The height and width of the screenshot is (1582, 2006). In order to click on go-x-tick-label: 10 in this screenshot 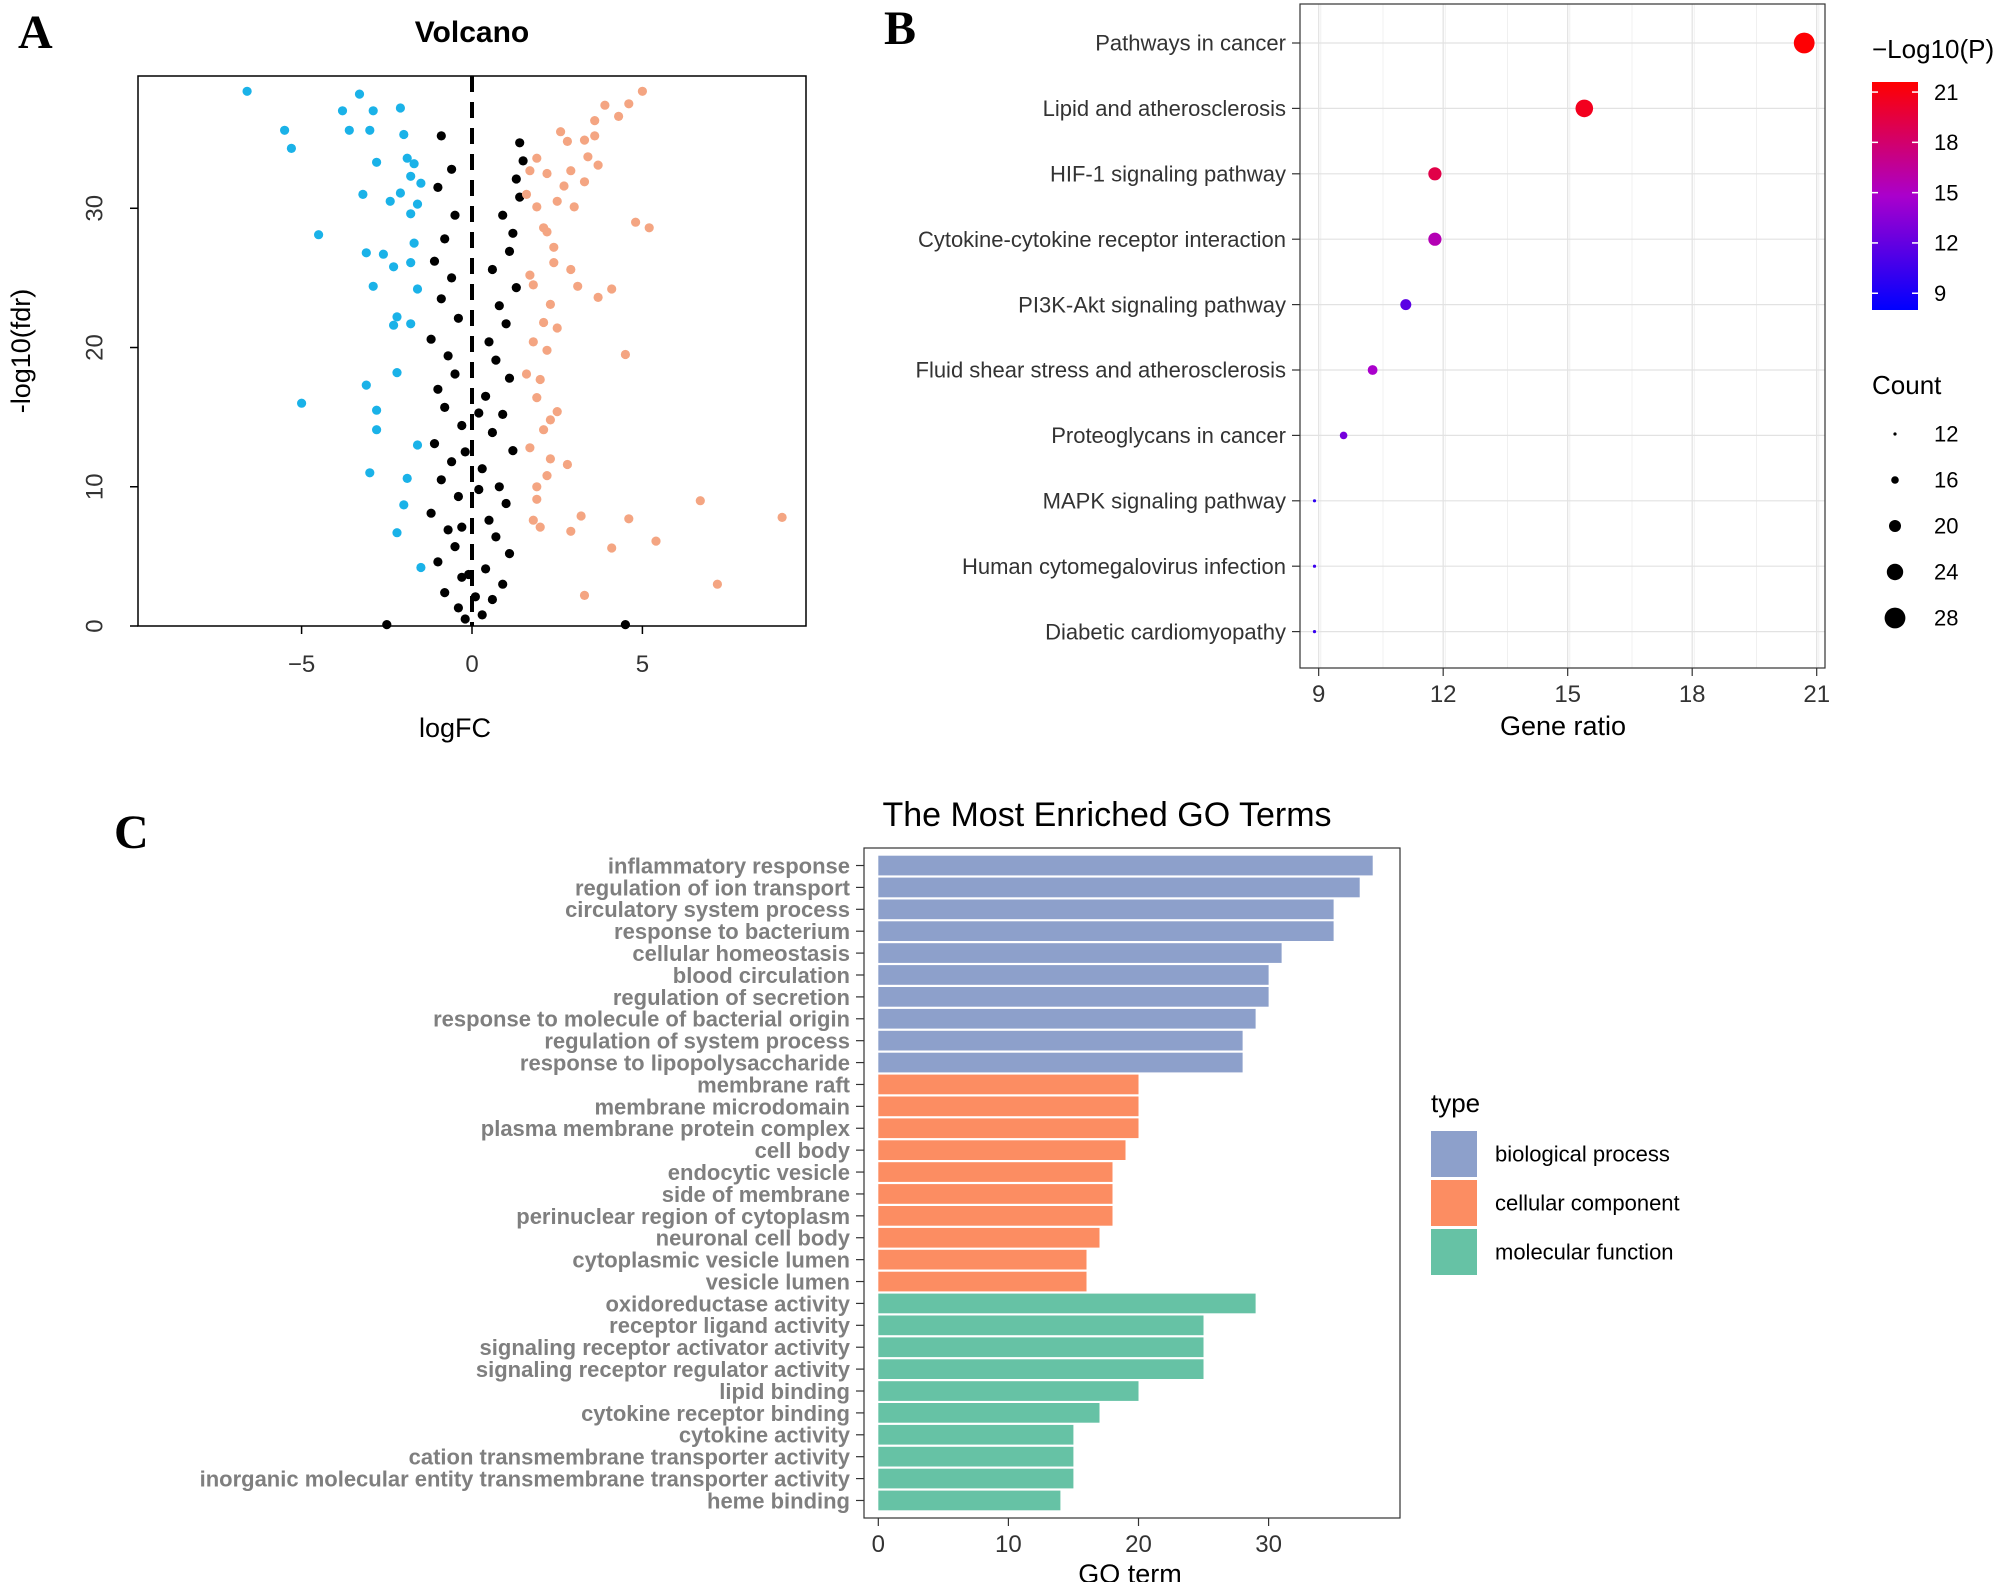, I will do `click(1008, 1544)`.